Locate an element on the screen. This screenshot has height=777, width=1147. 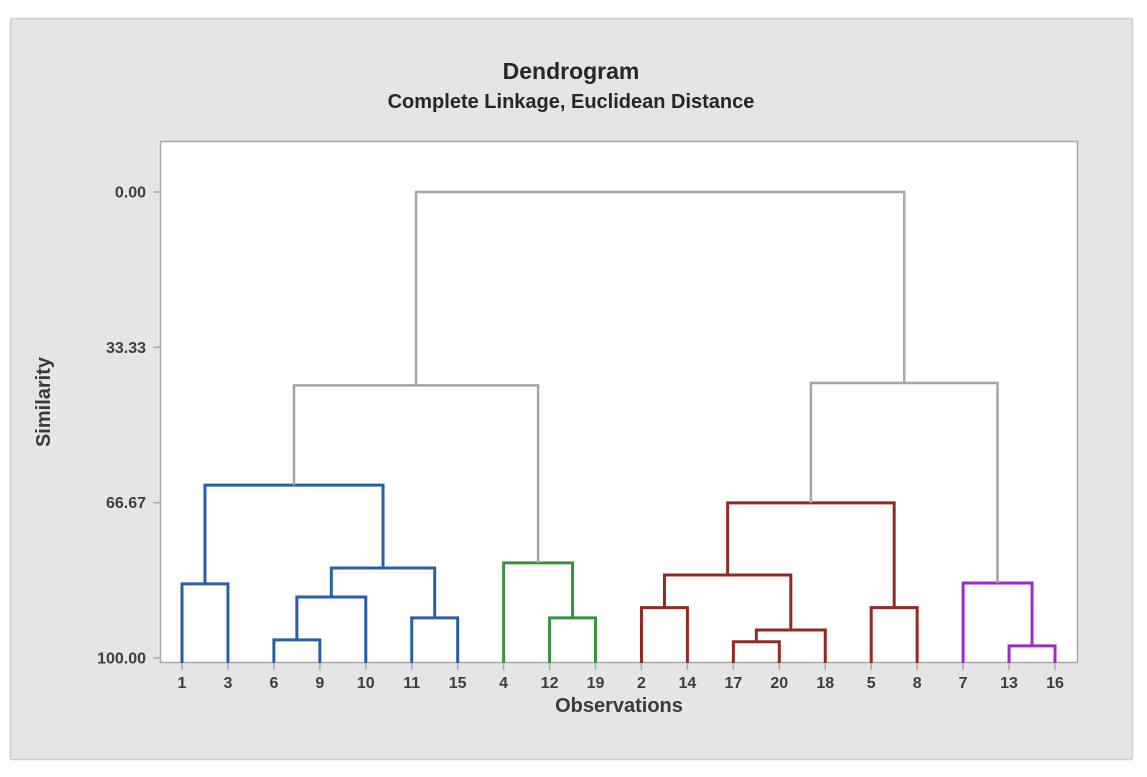
chart-subtitle: Complete Linkage, Euclidean Distance is located at coordinates (571, 102).